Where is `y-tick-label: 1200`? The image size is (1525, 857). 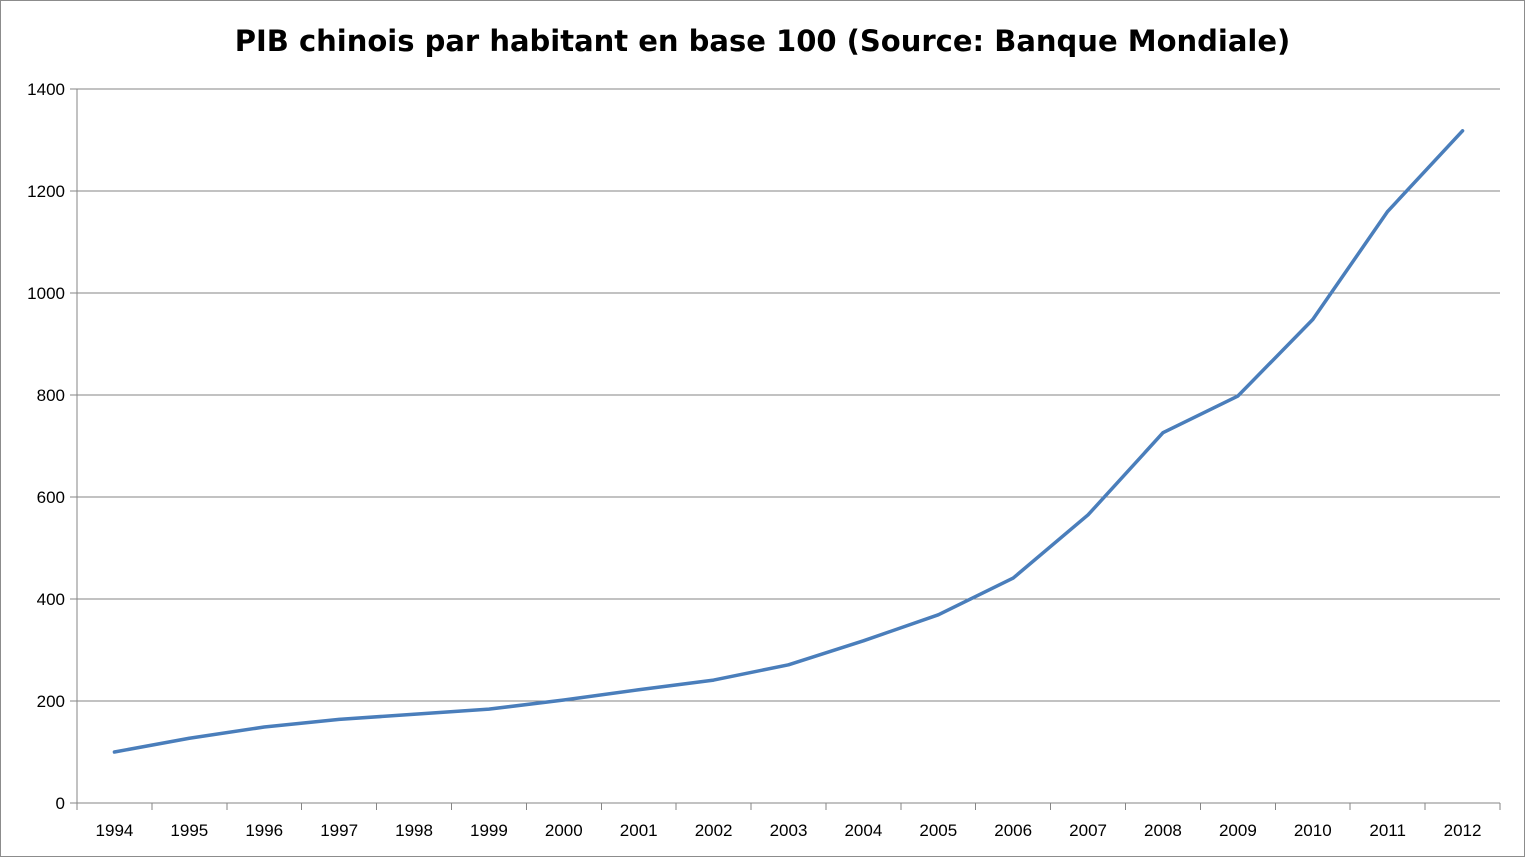 y-tick-label: 1200 is located at coordinates (46, 191).